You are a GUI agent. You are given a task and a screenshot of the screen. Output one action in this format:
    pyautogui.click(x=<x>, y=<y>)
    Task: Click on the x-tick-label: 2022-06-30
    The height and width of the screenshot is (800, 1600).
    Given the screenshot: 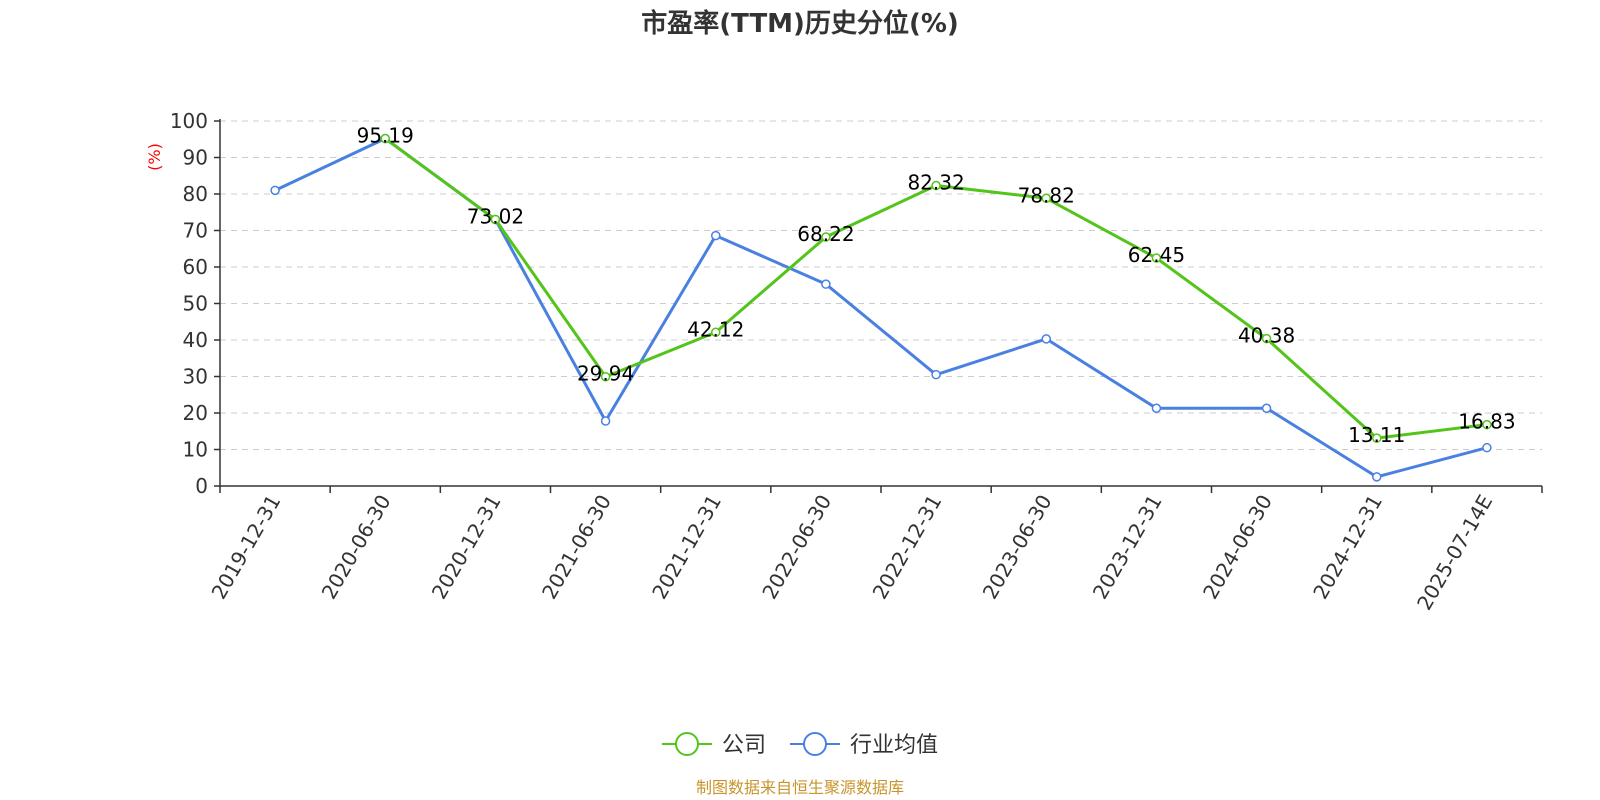 What is the action you would take?
    pyautogui.click(x=796, y=547)
    